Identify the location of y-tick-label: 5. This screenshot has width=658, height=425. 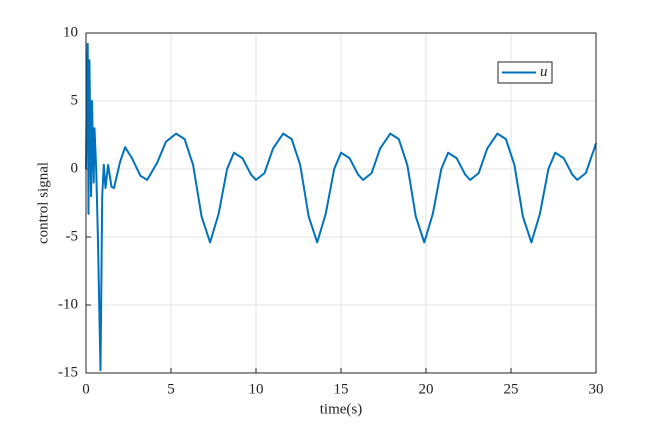
(75, 100).